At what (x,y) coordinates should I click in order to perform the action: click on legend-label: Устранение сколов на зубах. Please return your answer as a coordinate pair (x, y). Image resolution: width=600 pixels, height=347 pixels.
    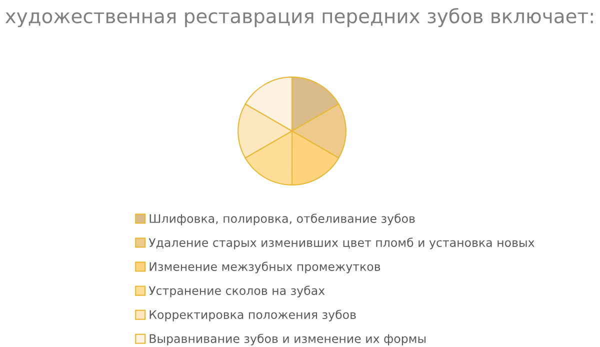
    Looking at the image, I should click on (236, 292).